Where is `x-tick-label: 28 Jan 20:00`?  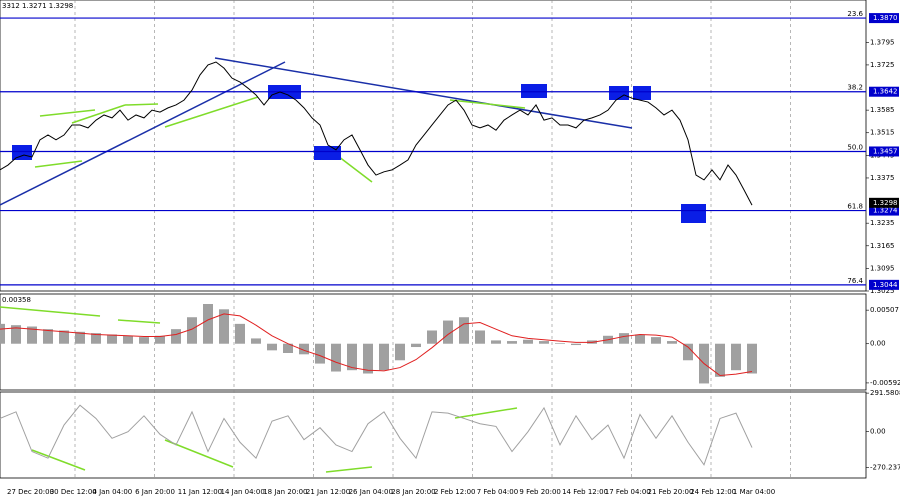
x-tick-label: 28 Jan 20:00 is located at coordinates (413, 492).